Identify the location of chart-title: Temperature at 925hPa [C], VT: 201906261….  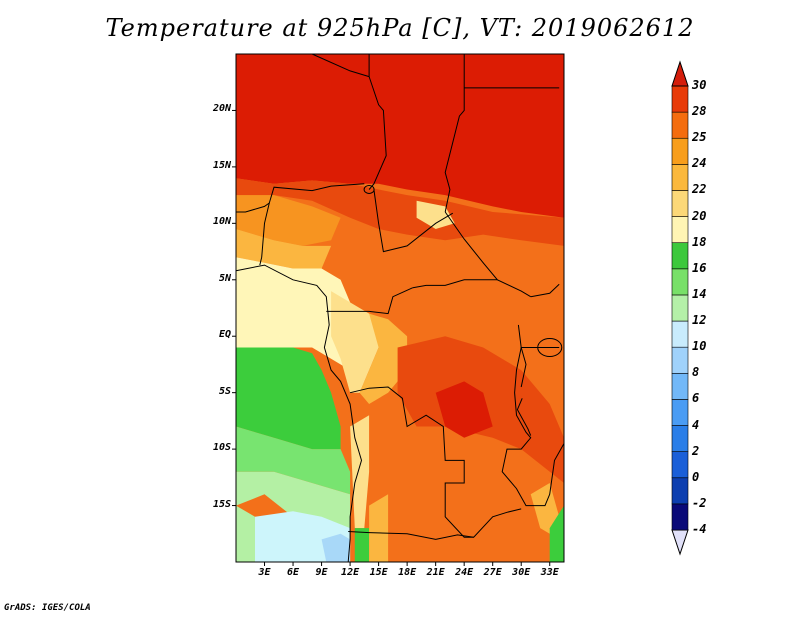
(400, 28).